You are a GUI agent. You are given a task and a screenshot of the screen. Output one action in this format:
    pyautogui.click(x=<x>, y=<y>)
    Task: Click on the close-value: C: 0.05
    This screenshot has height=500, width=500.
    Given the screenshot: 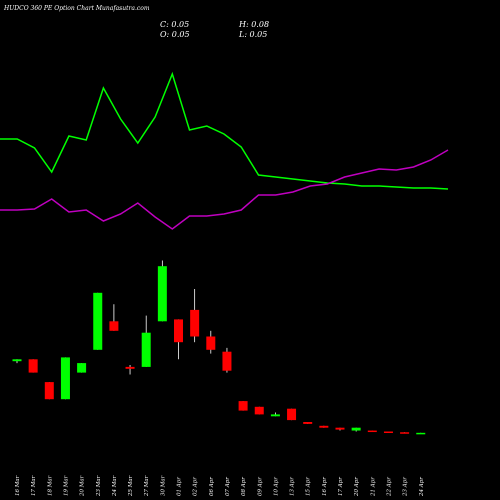 What is the action you would take?
    pyautogui.click(x=175, y=24)
    